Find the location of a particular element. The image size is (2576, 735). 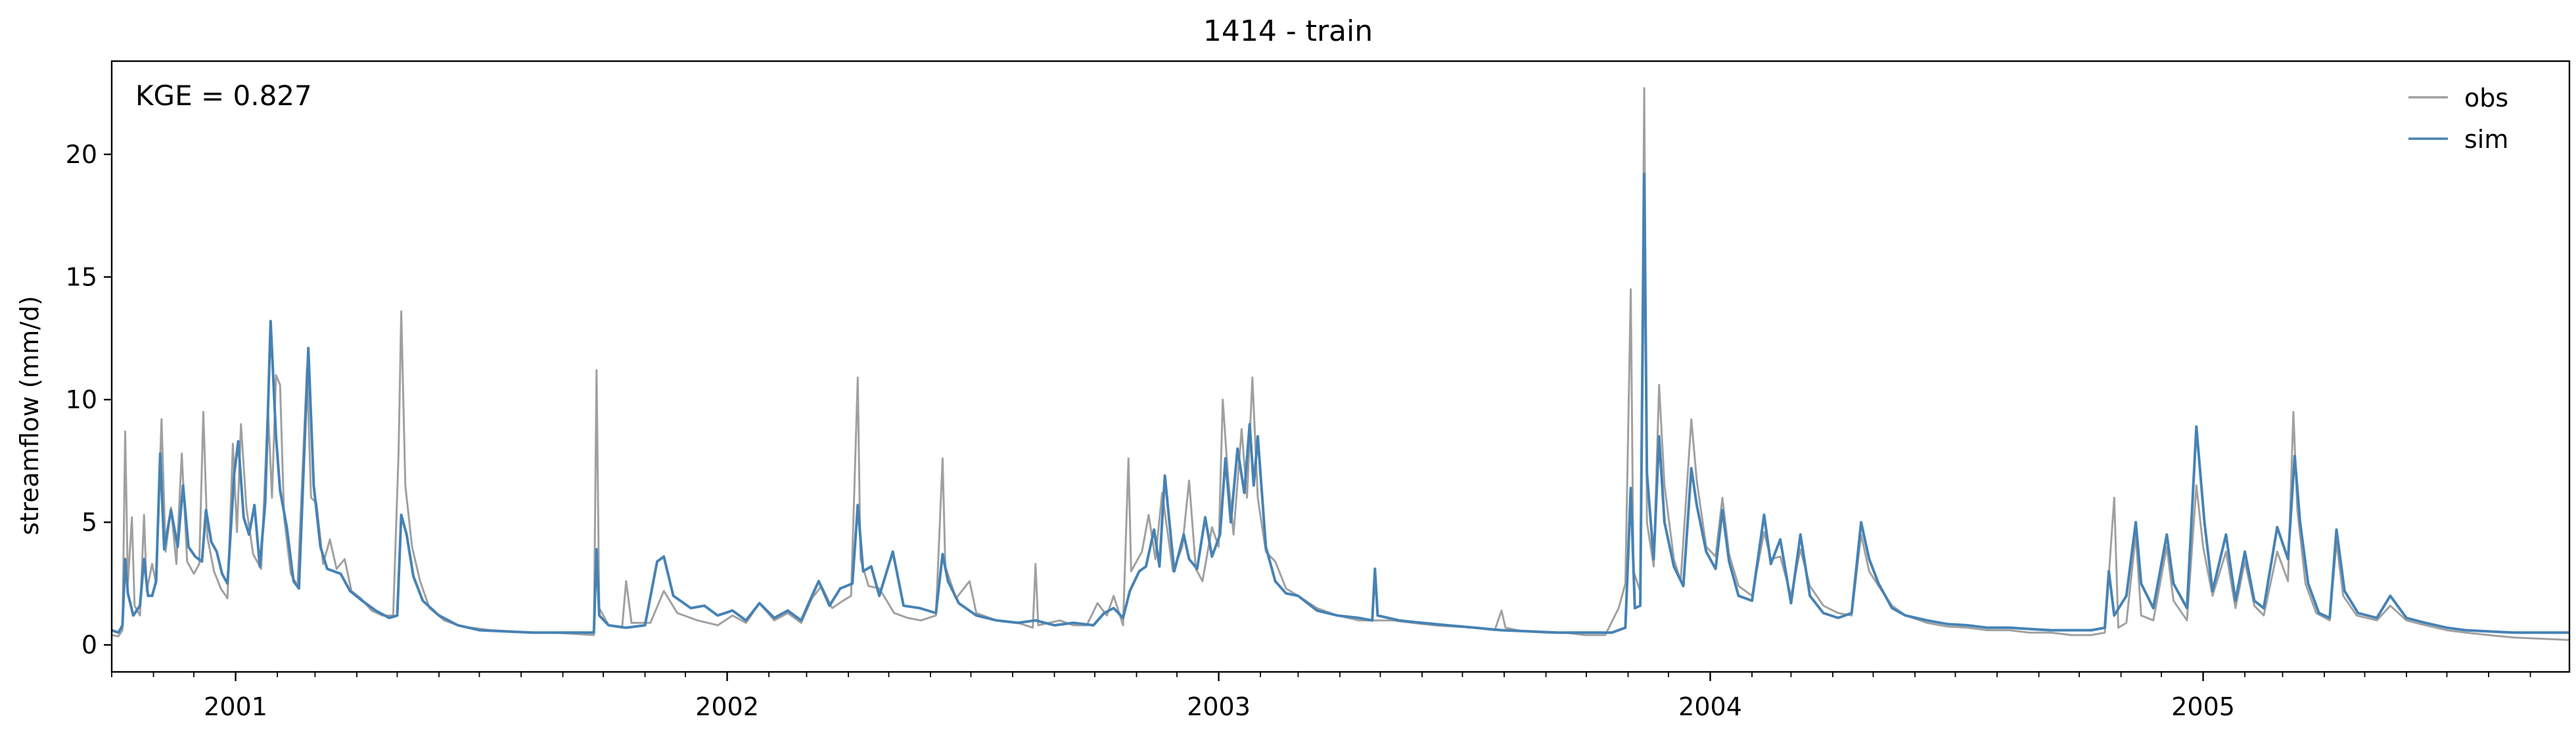

legend: obs sim is located at coordinates (2458, 118).